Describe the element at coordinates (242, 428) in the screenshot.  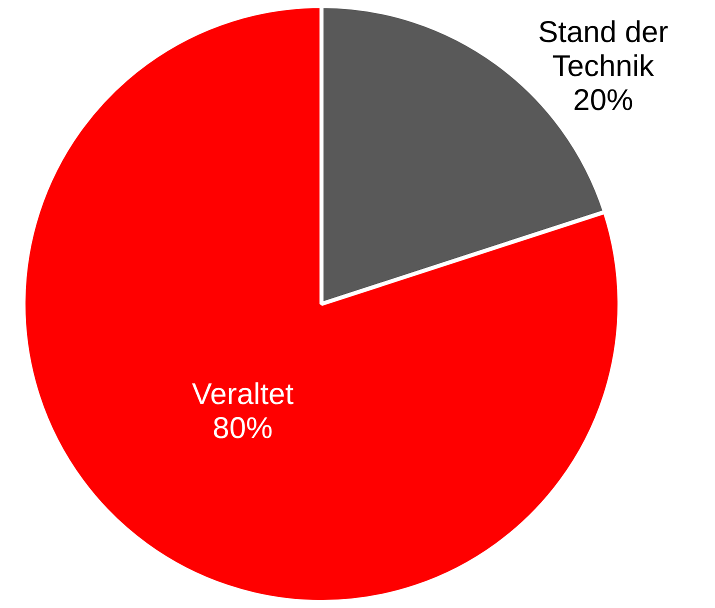
I see `data-label: 80%` at that location.